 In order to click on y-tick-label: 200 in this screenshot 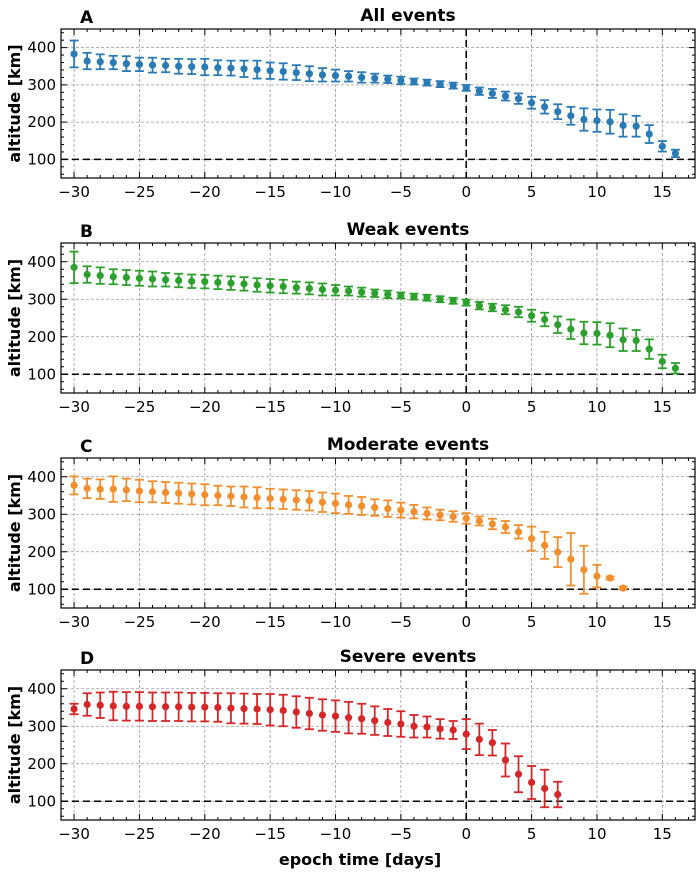, I will do `click(41, 337)`.